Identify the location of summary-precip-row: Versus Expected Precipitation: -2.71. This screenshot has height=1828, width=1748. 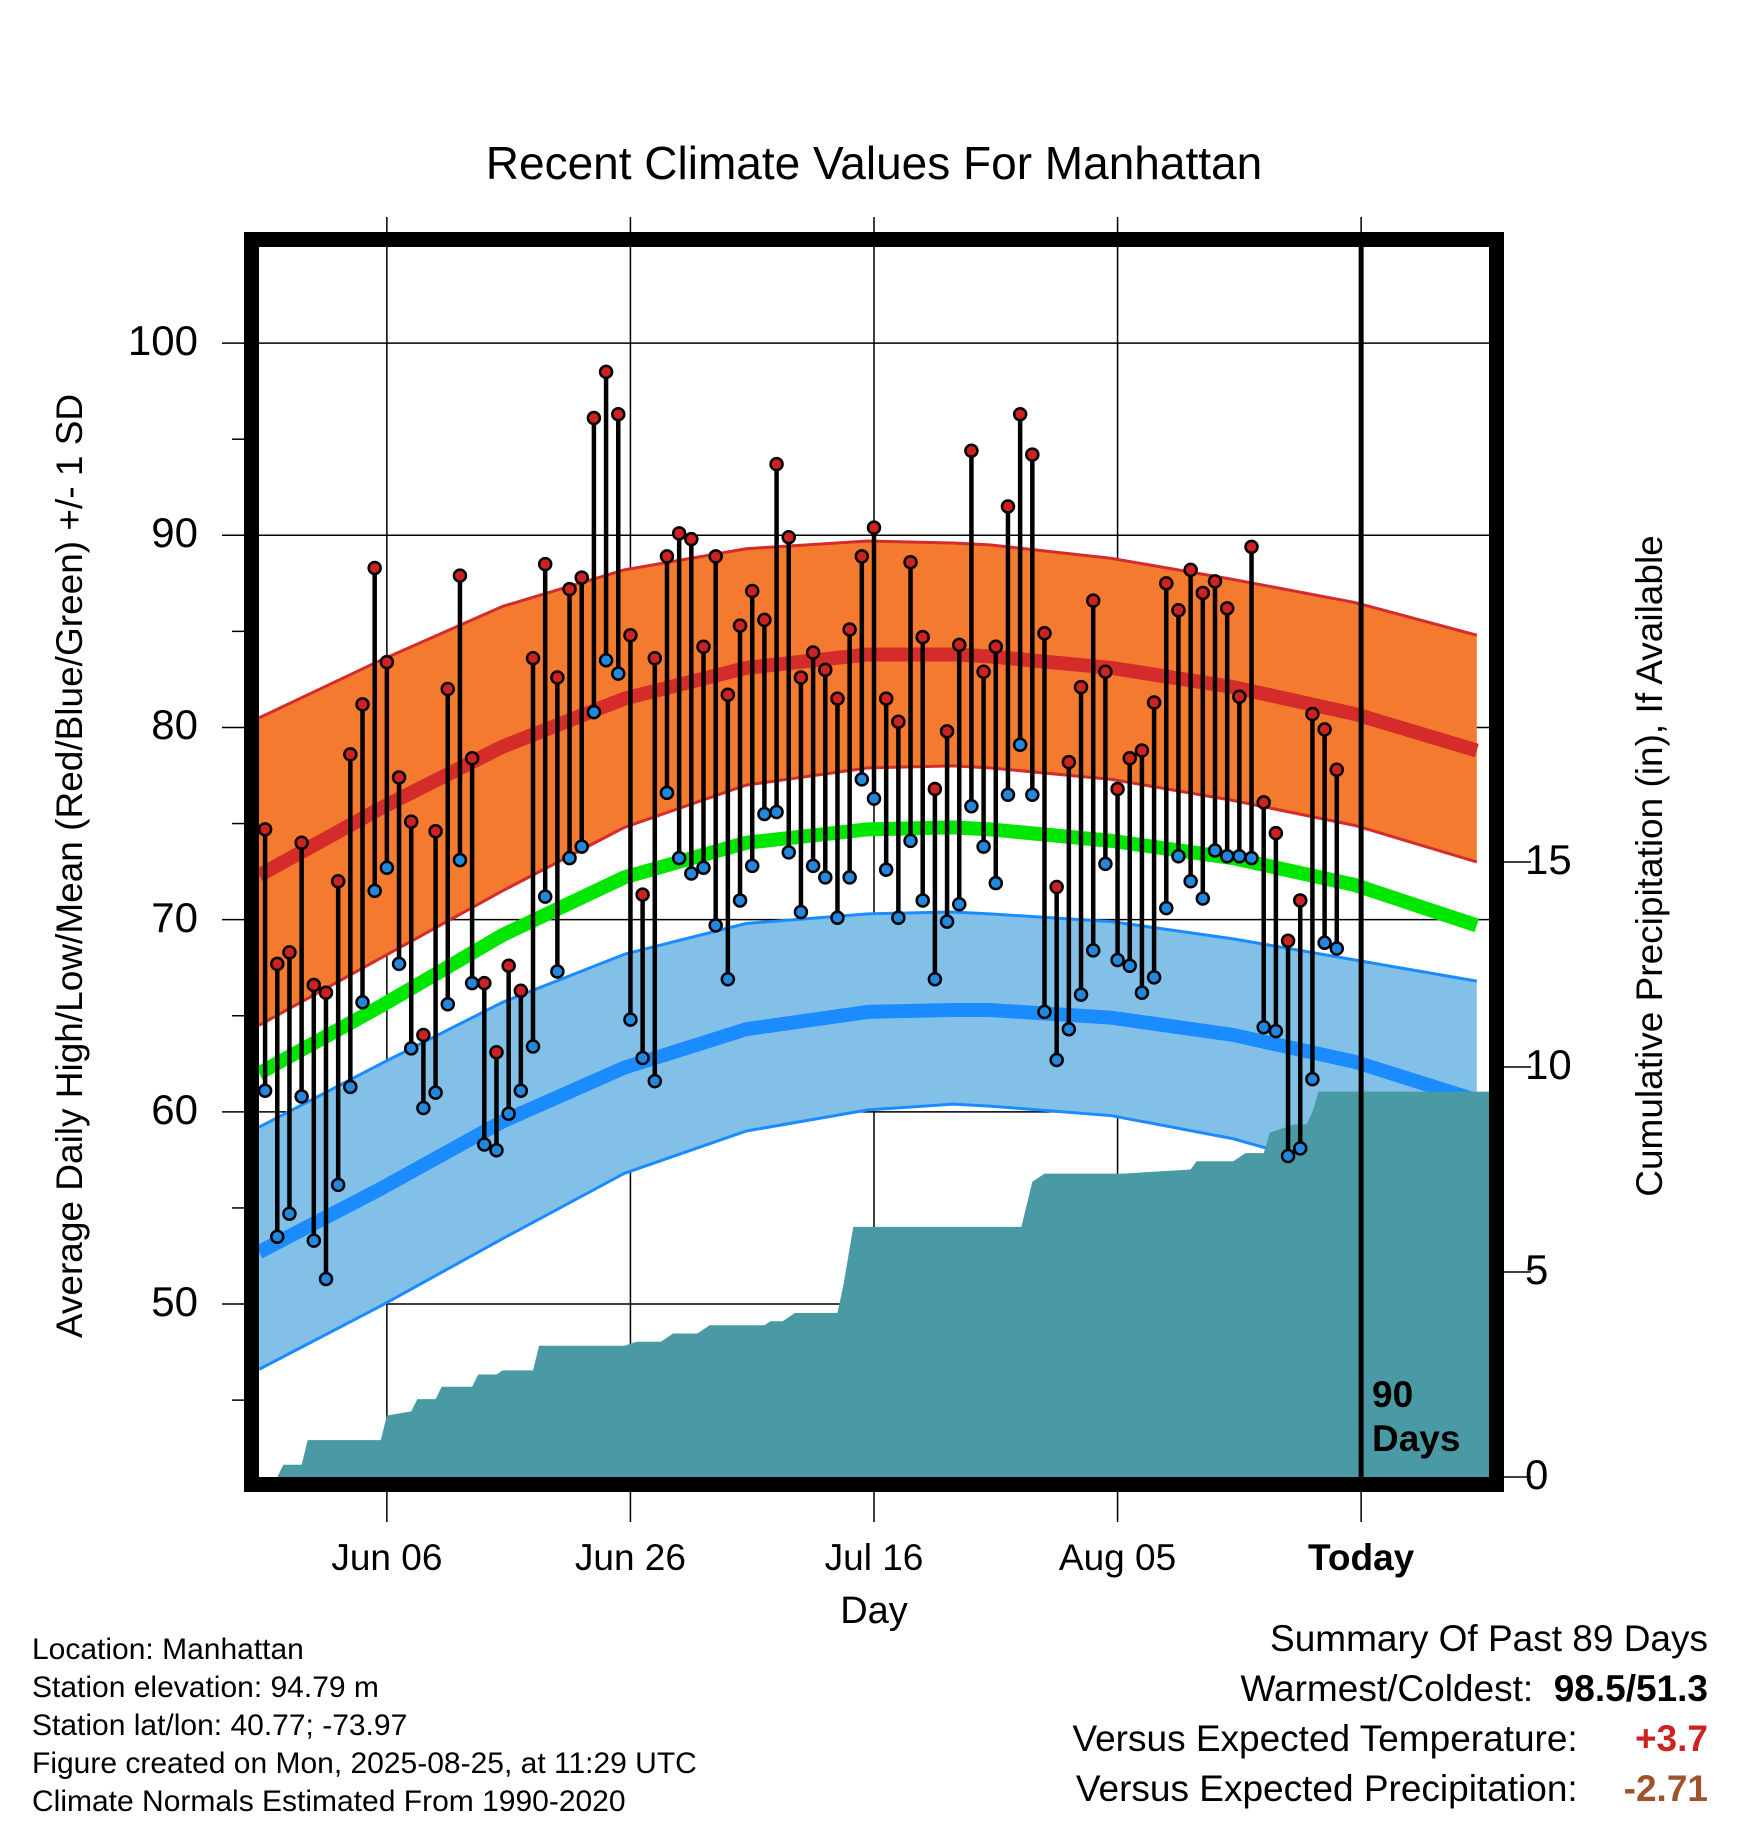
(1392, 1789).